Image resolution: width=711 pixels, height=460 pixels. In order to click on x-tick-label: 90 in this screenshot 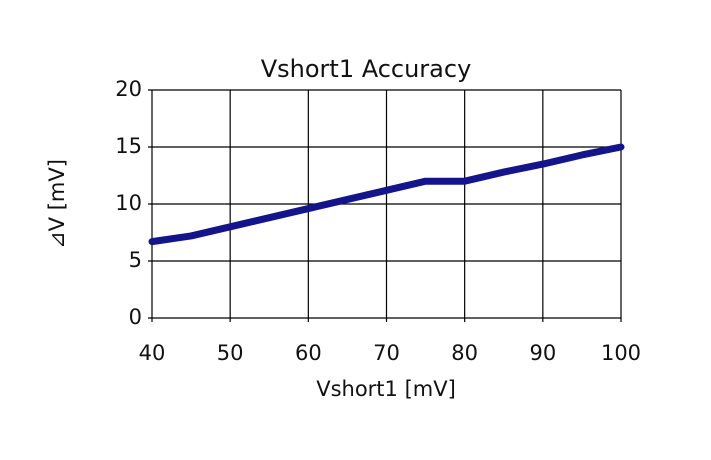, I will do `click(542, 353)`.